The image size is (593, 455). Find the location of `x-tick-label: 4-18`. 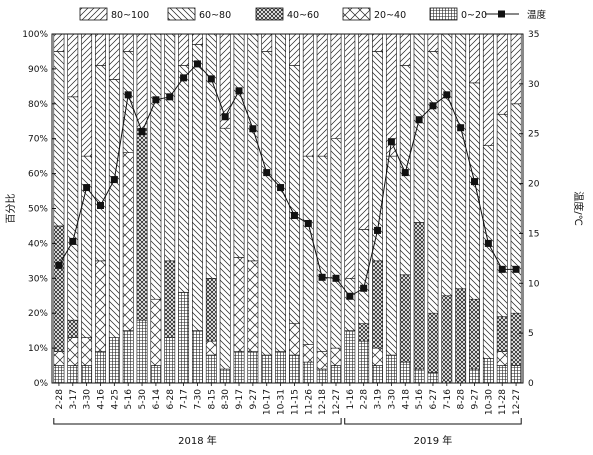

x-tick-label: 4-18 is located at coordinates (406, 399).